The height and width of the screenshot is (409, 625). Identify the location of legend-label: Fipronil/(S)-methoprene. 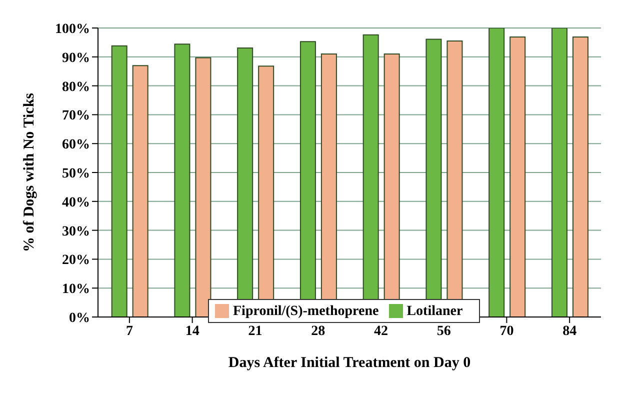
(306, 311).